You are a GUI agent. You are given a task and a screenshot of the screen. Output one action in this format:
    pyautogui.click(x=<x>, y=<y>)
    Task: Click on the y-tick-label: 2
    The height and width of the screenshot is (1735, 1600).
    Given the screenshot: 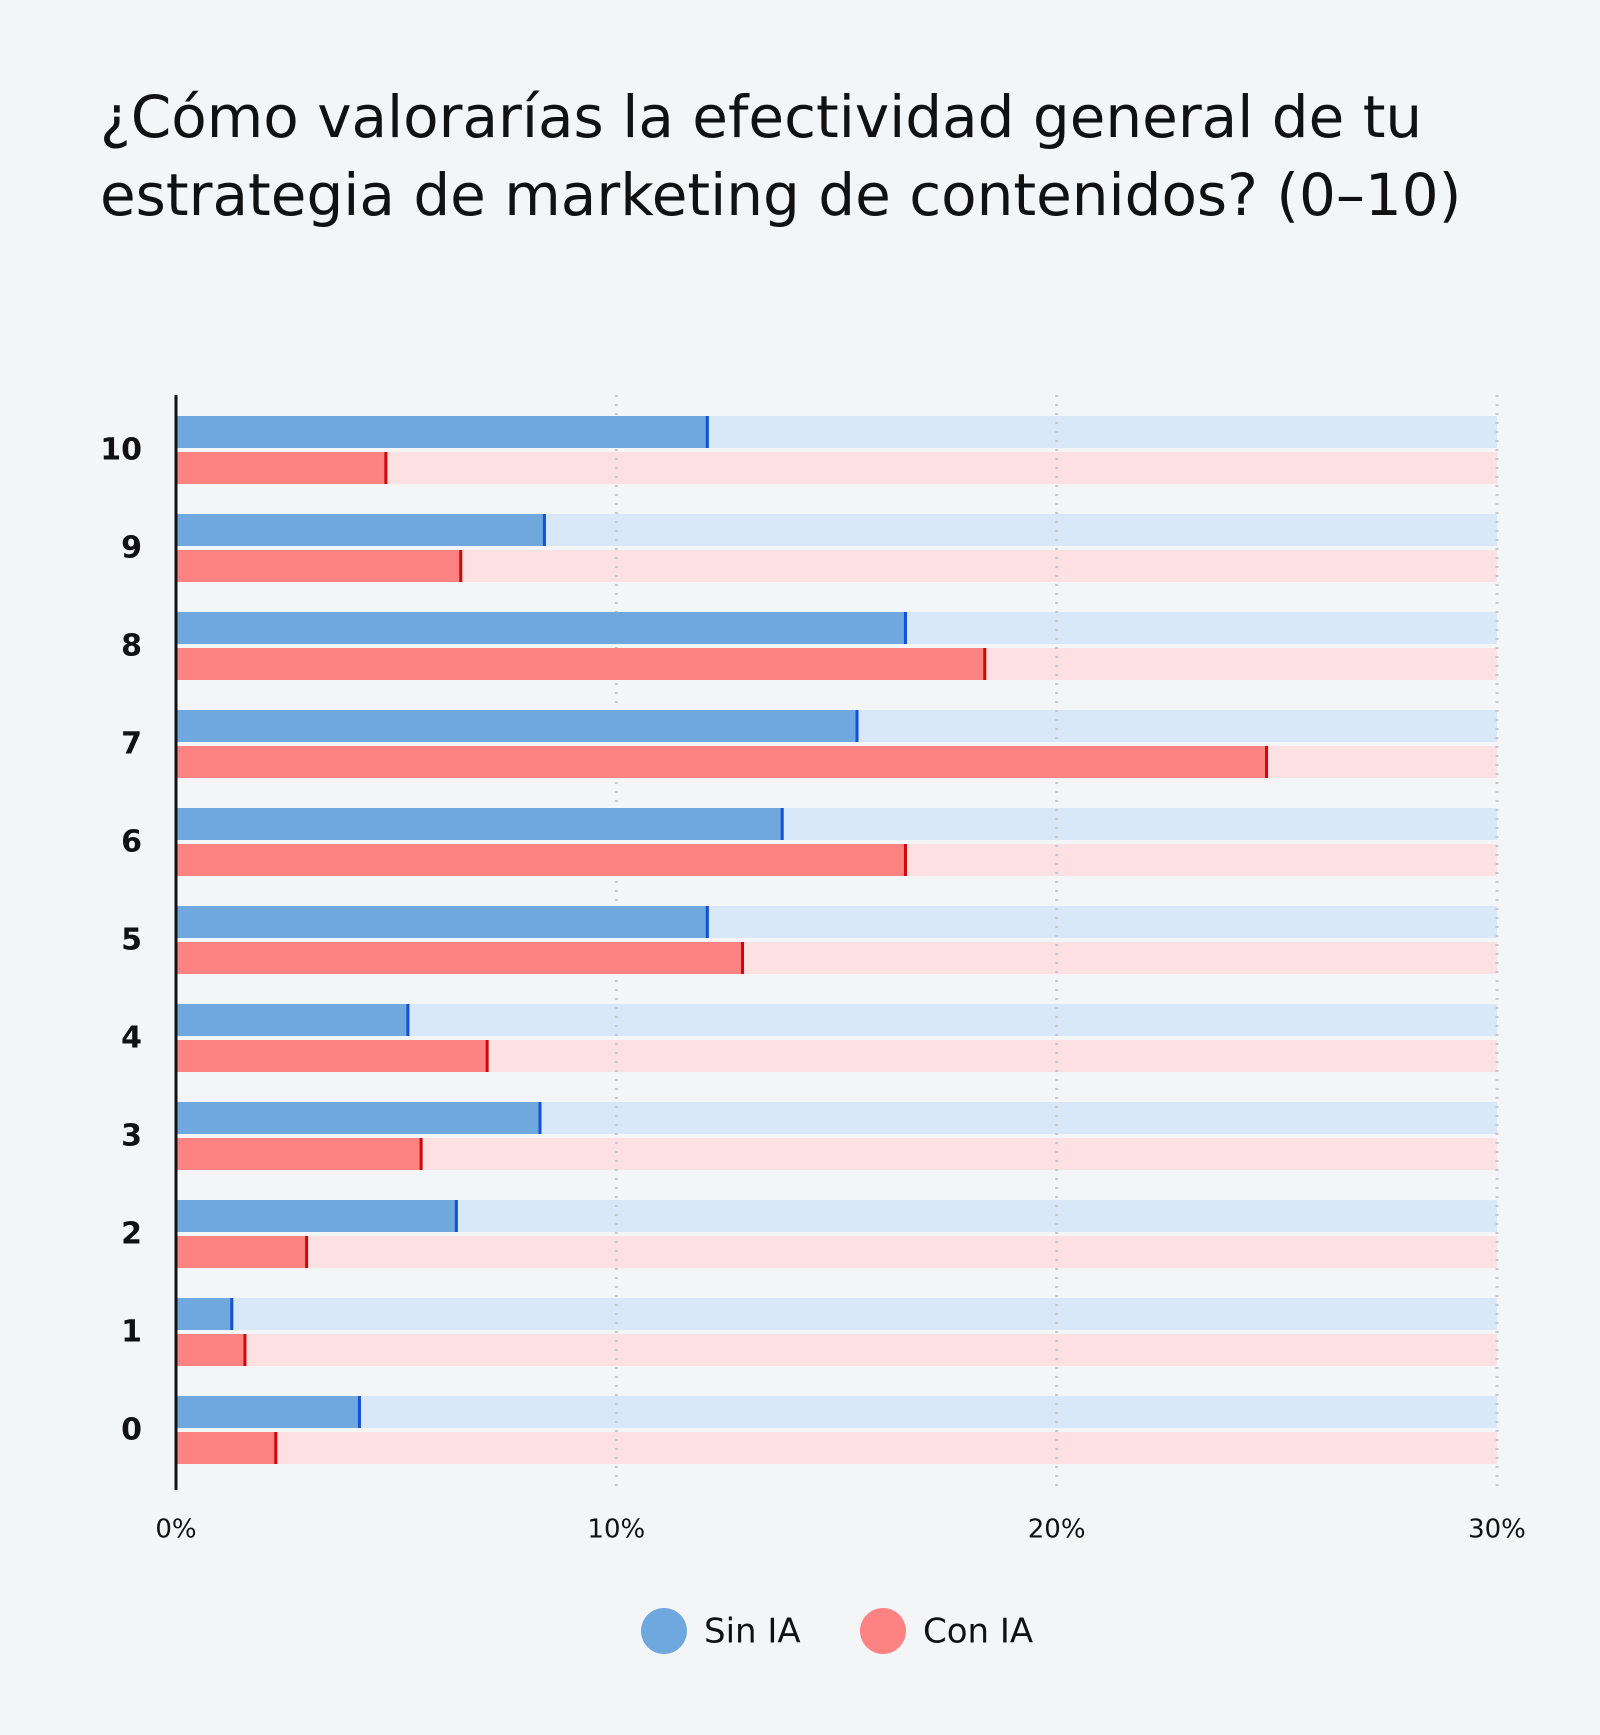 What is the action you would take?
    pyautogui.click(x=131, y=1234)
    